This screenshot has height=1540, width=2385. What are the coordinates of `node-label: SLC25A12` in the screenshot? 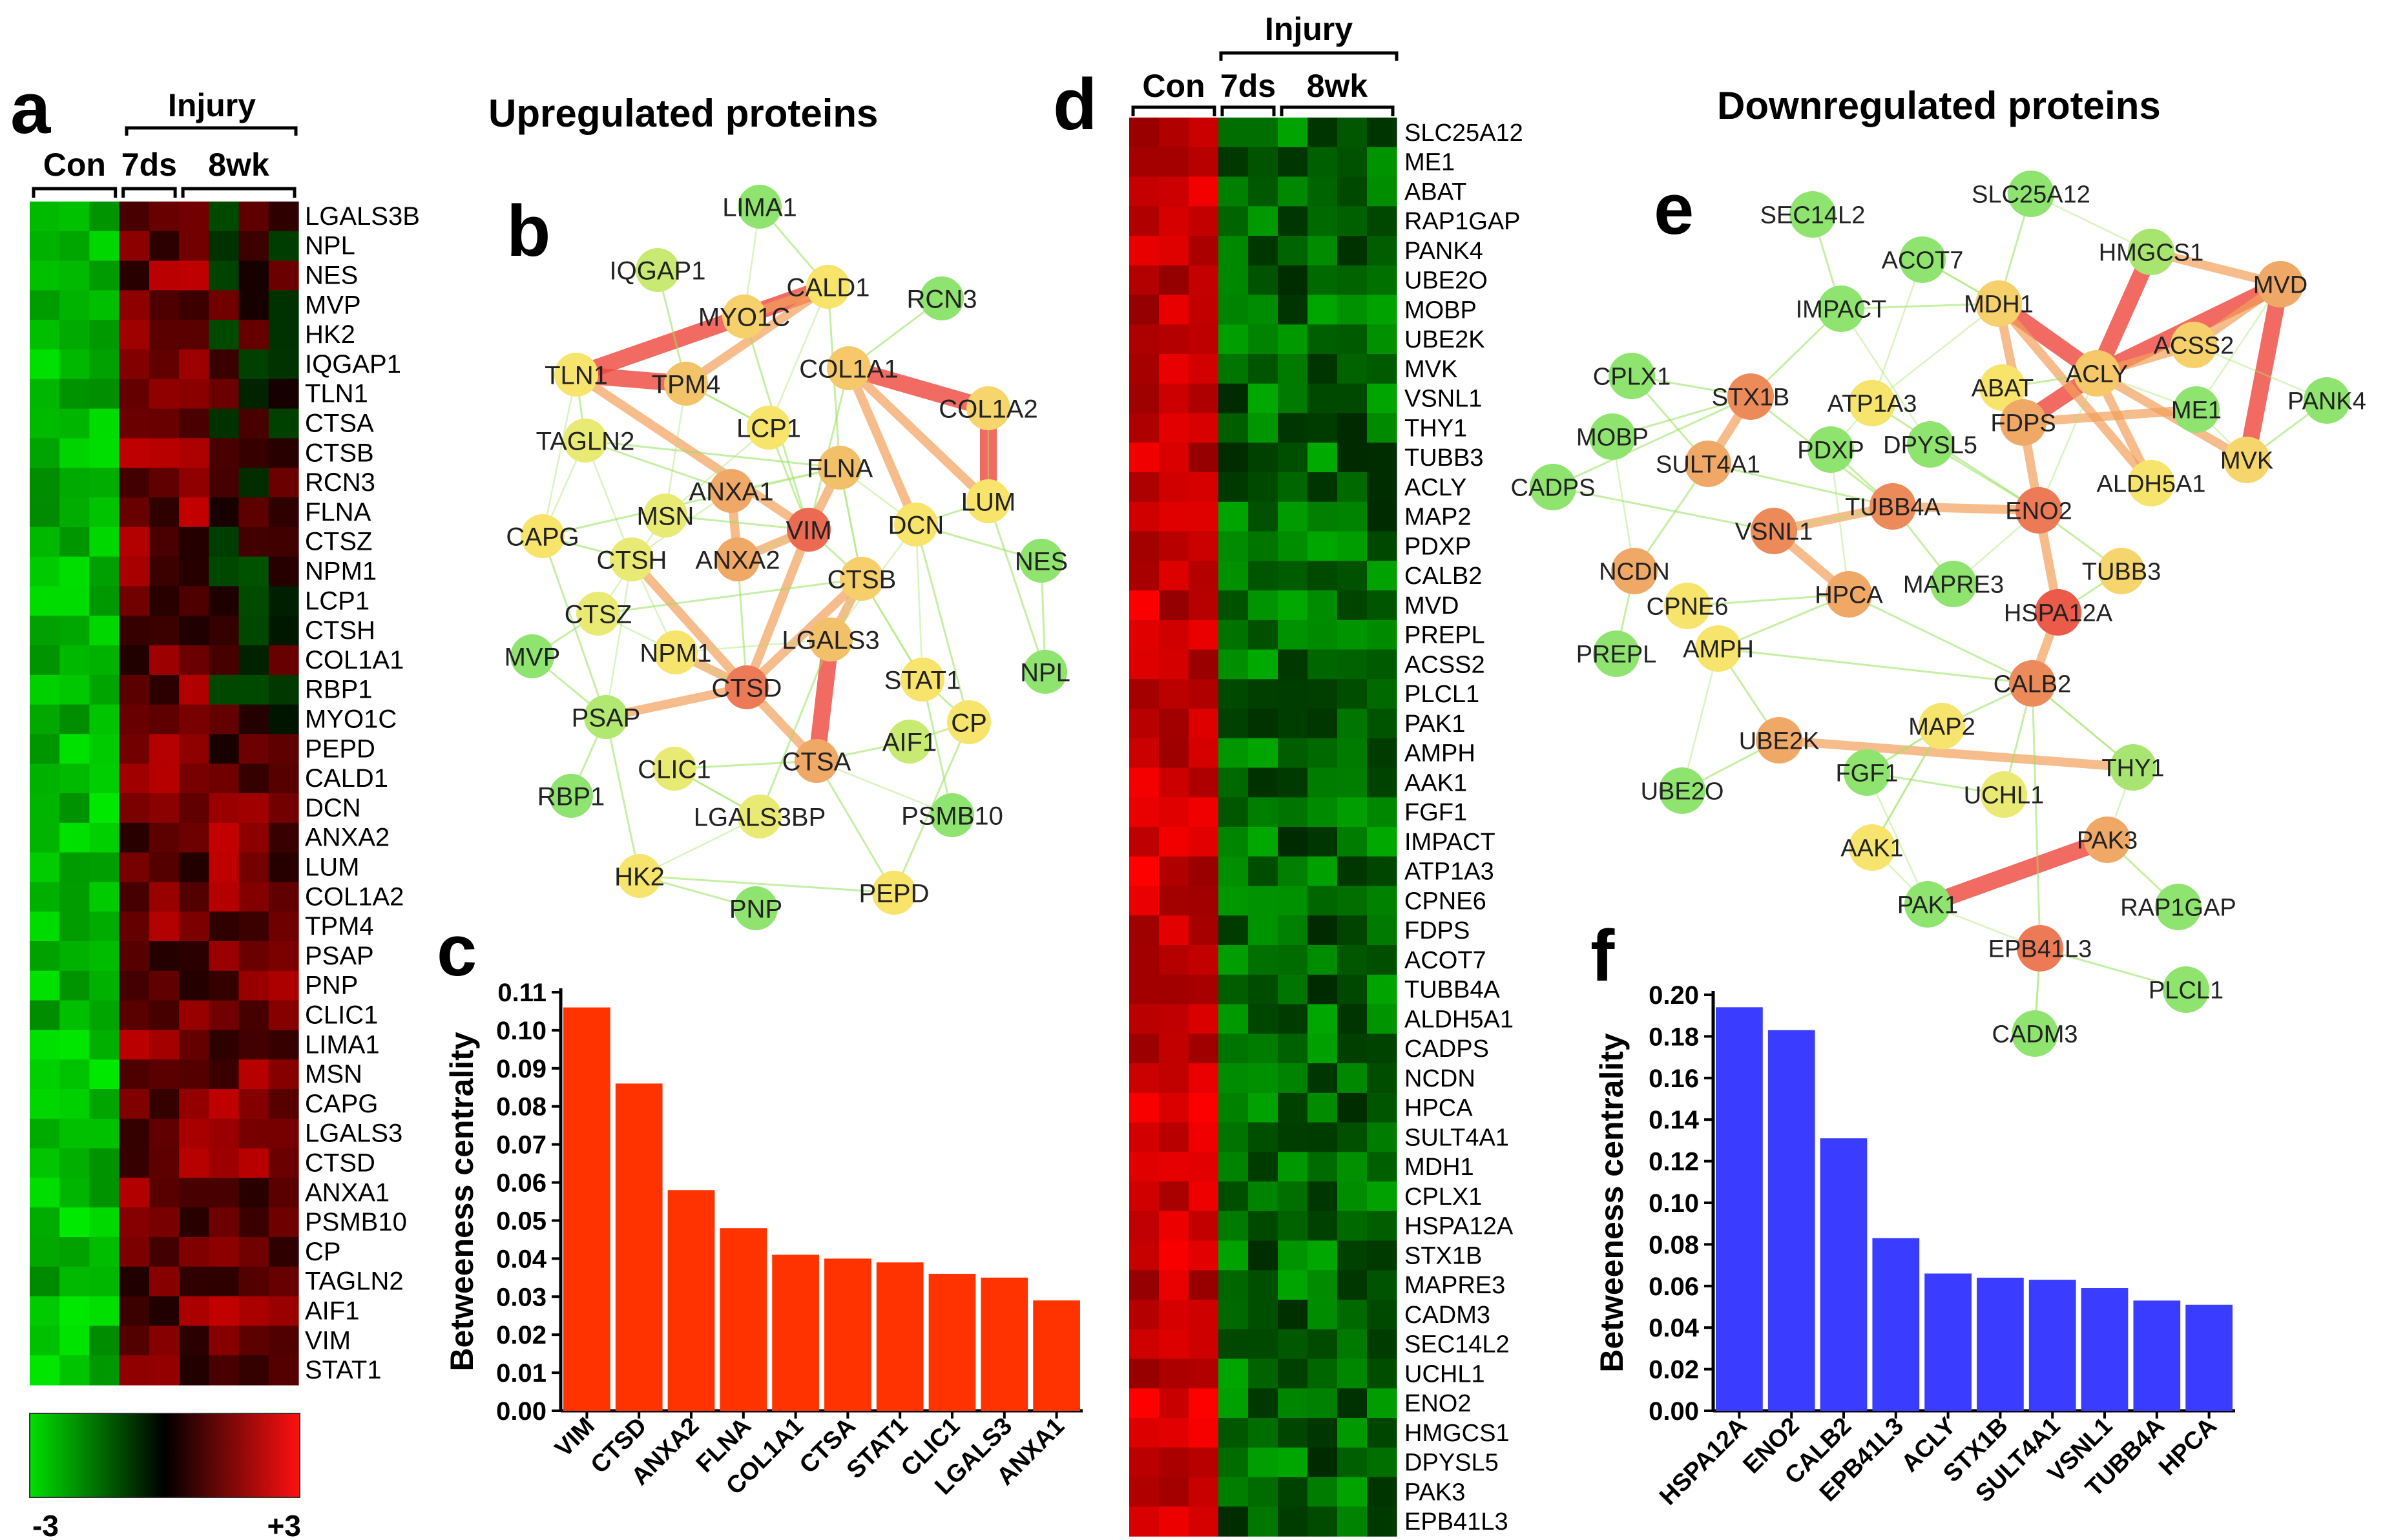 It's located at (2031, 196).